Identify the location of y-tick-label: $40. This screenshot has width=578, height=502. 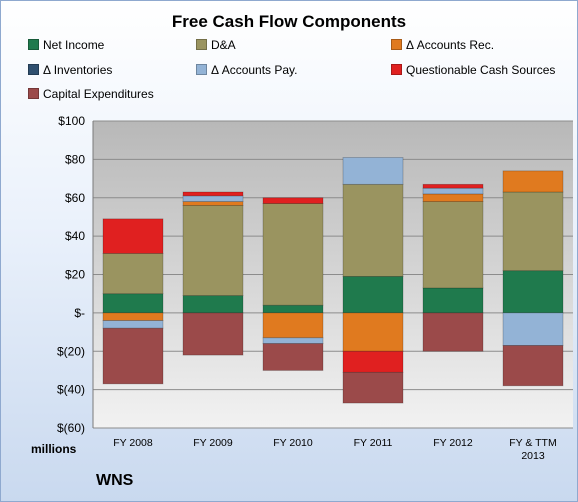
(75, 236).